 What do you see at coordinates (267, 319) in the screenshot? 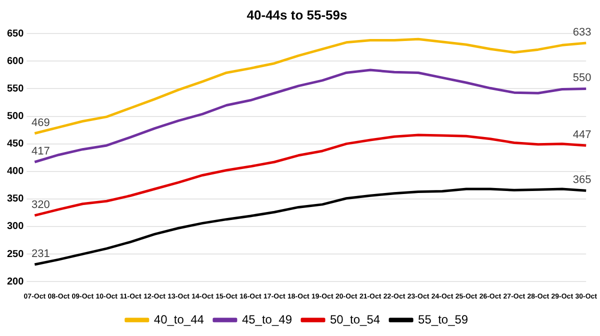
I see `legend-label: 45_to_49` at bounding box center [267, 319].